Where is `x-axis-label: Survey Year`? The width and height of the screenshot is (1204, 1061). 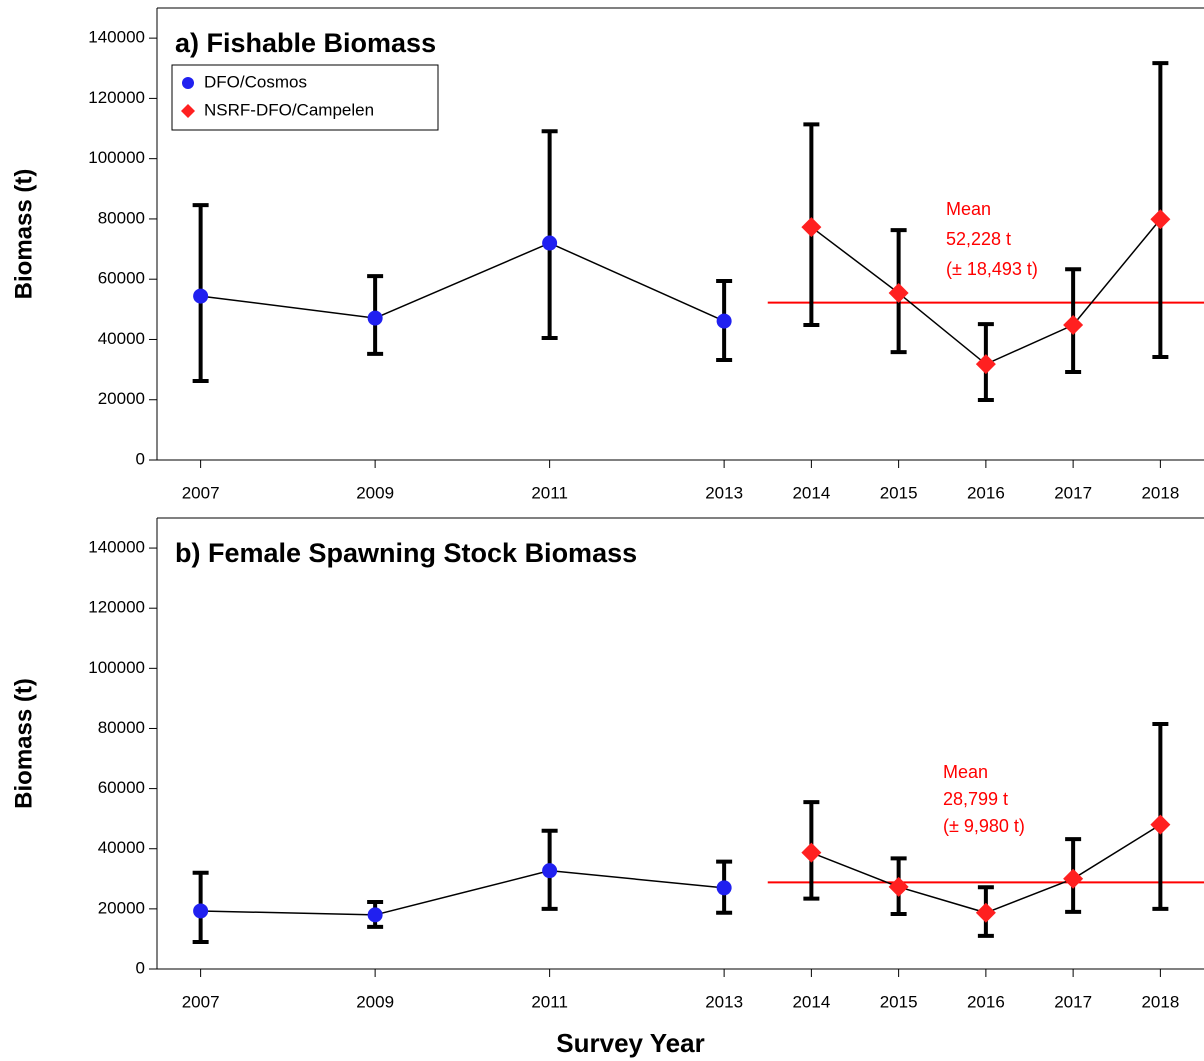
x-axis-label: Survey Year is located at coordinates (630, 1043).